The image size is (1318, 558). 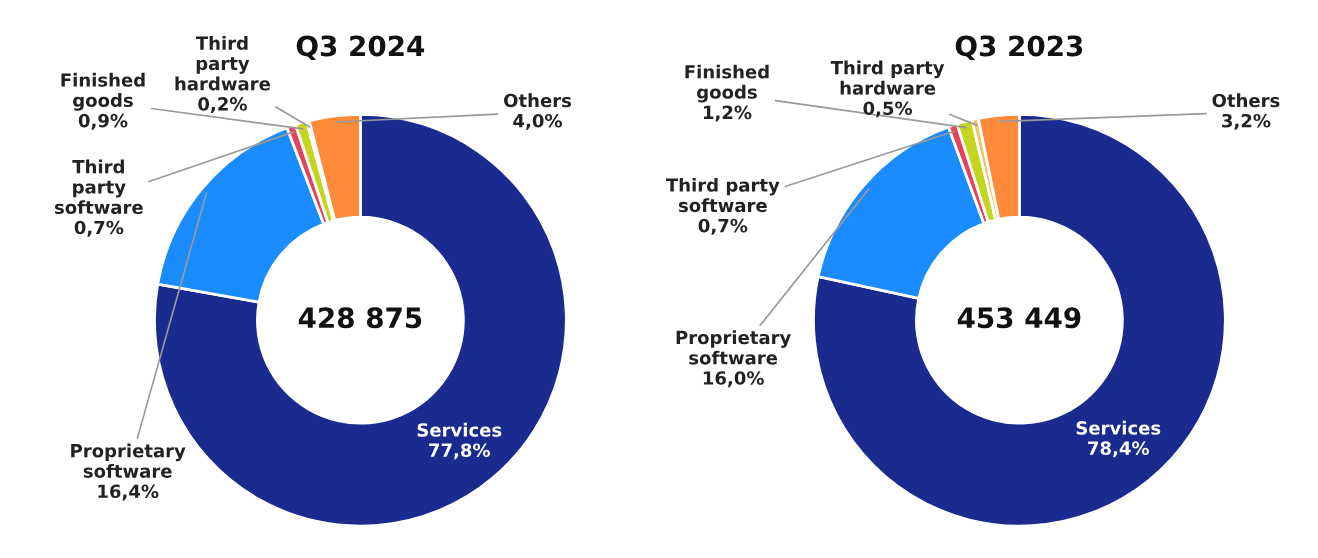 I want to click on data-label: 77,8%, so click(x=459, y=451).